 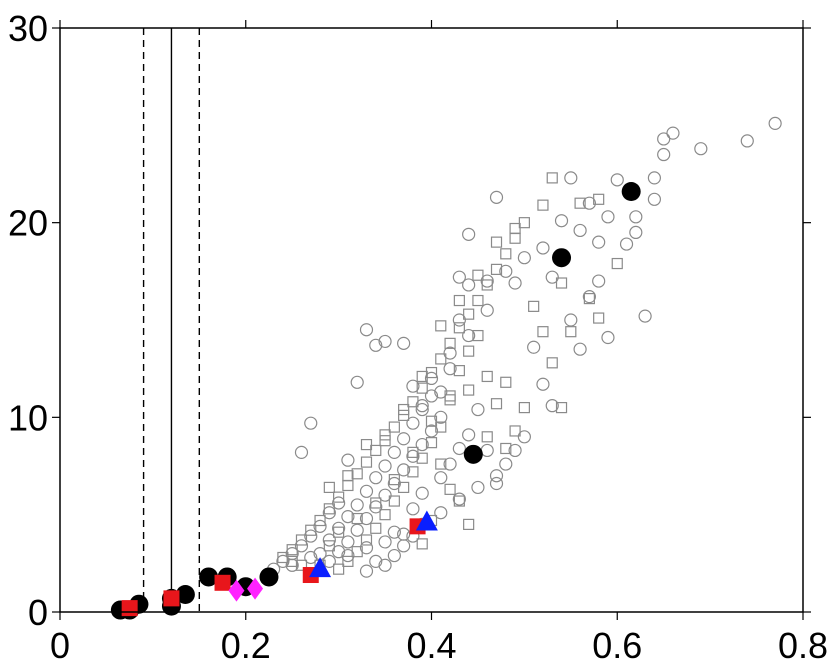 I want to click on series-filled-triangle, so click(x=373, y=544).